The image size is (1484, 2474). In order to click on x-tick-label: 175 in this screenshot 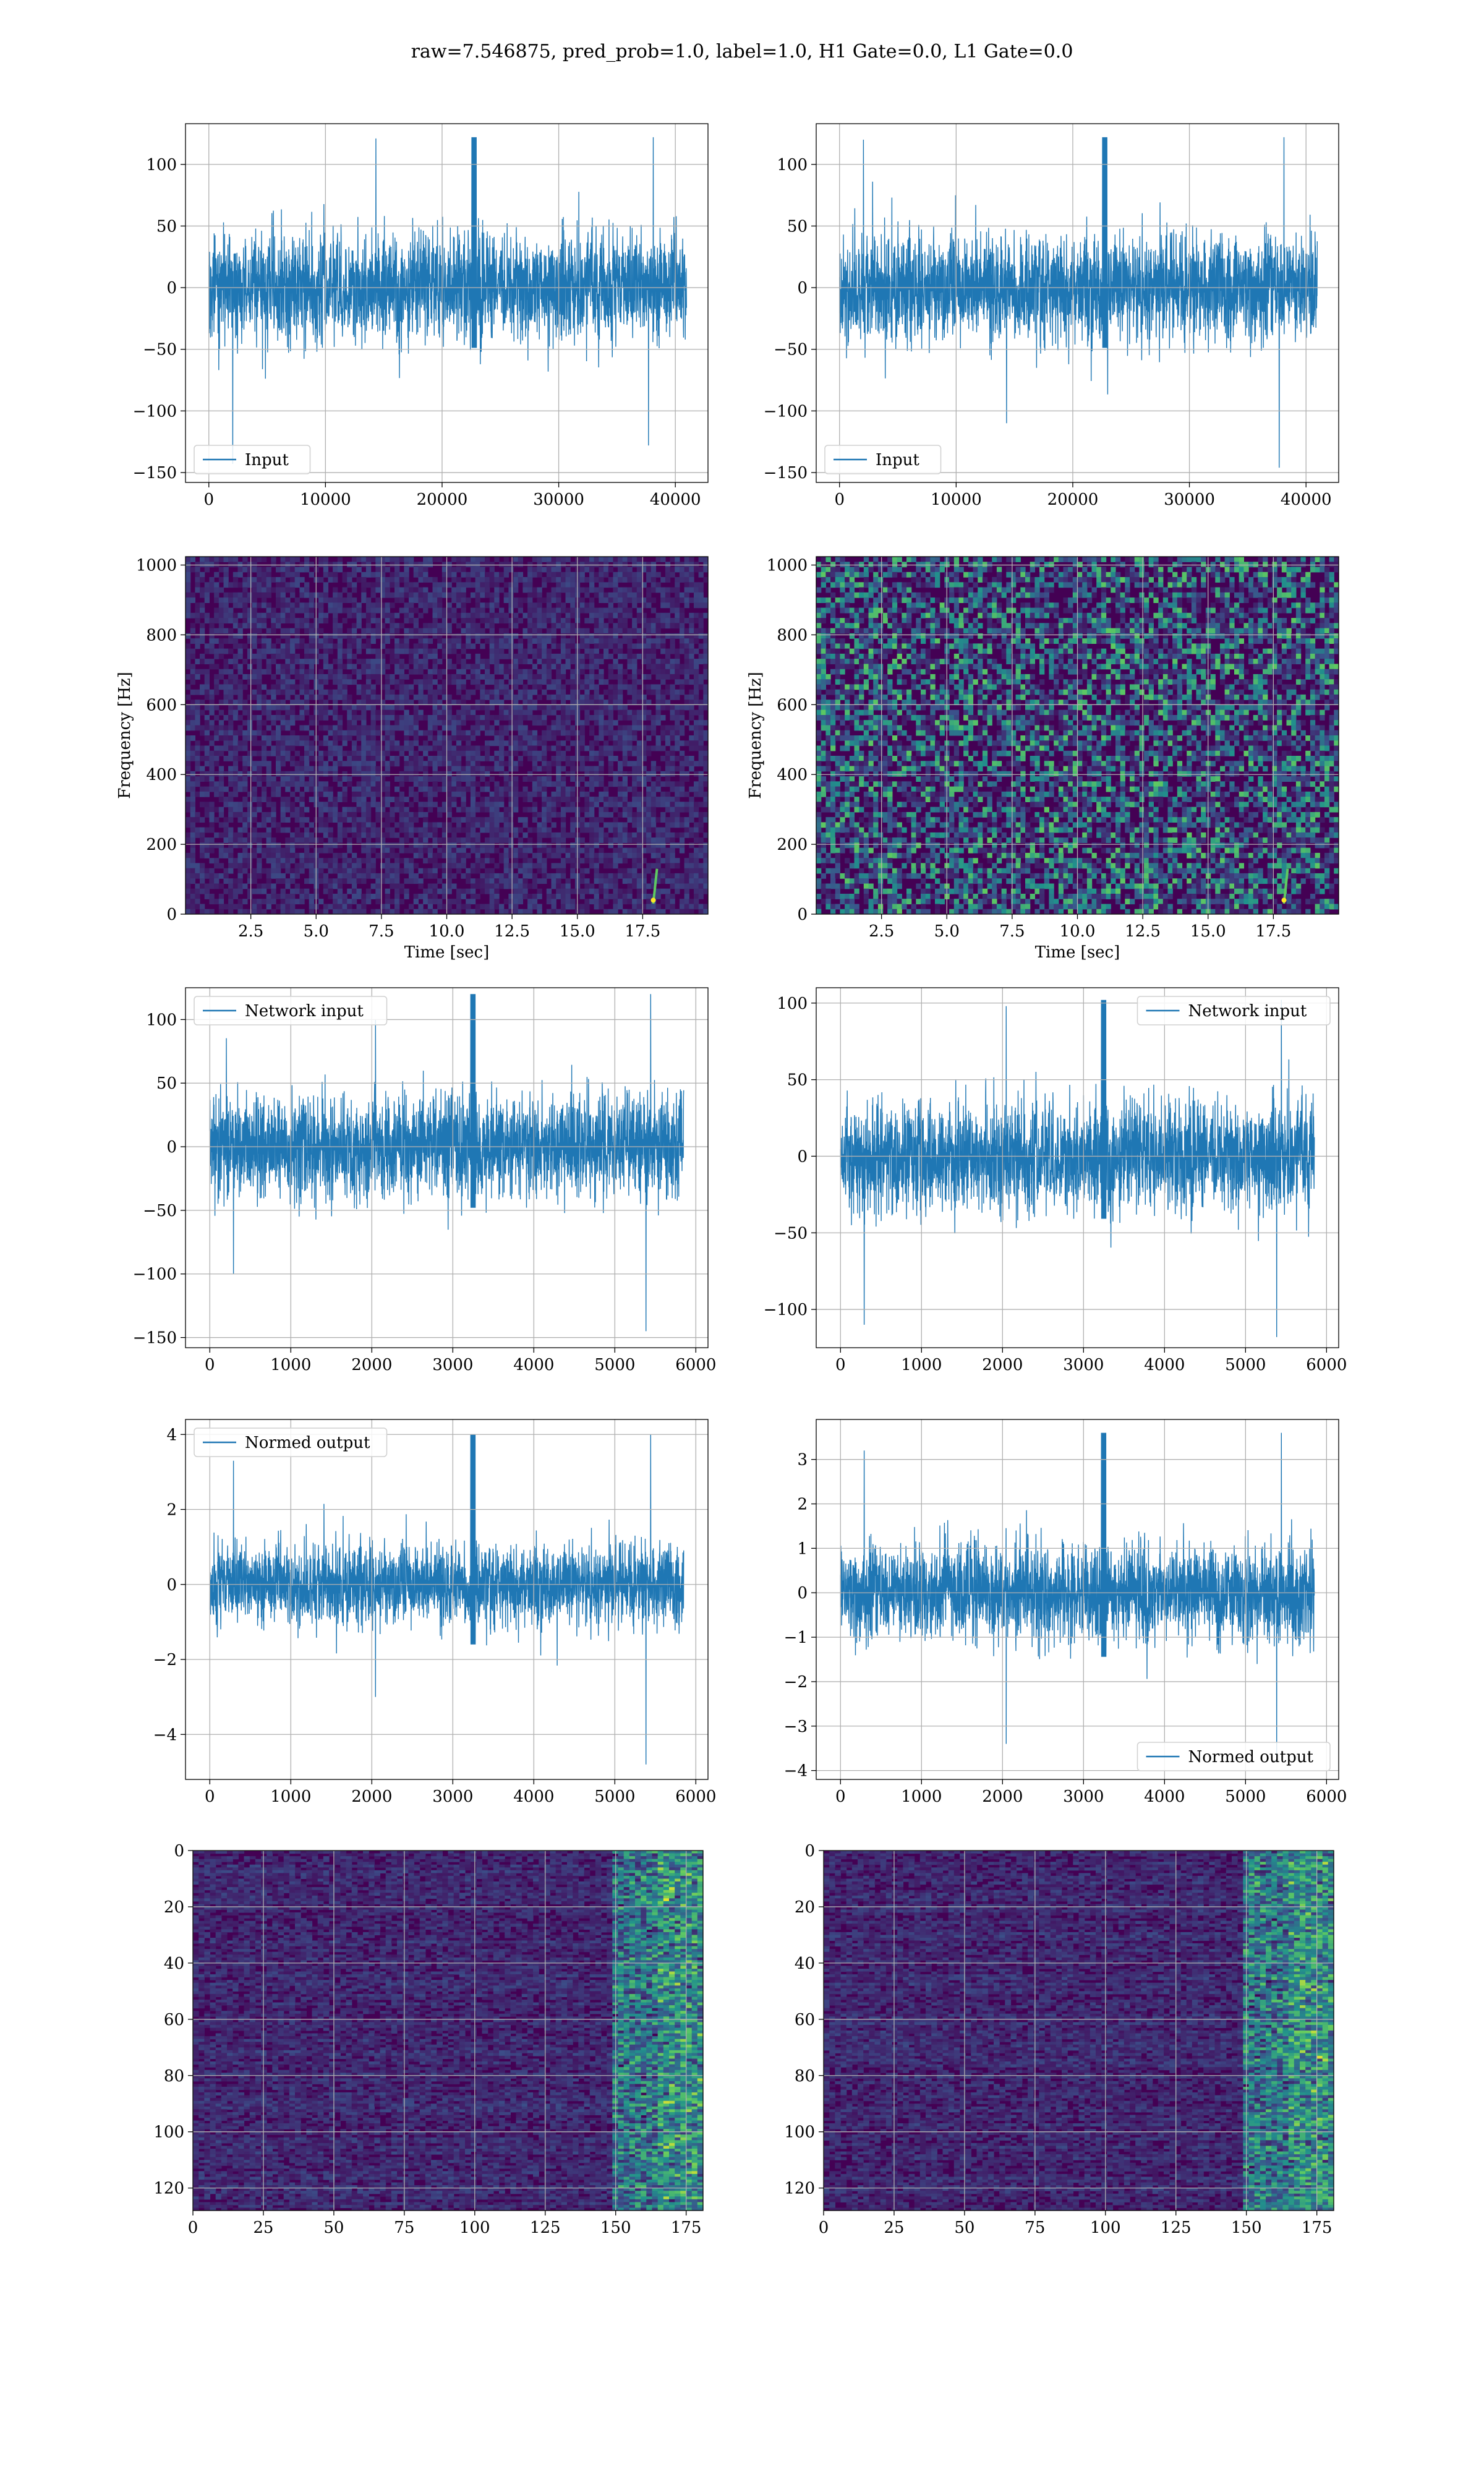, I will do `click(686, 2228)`.